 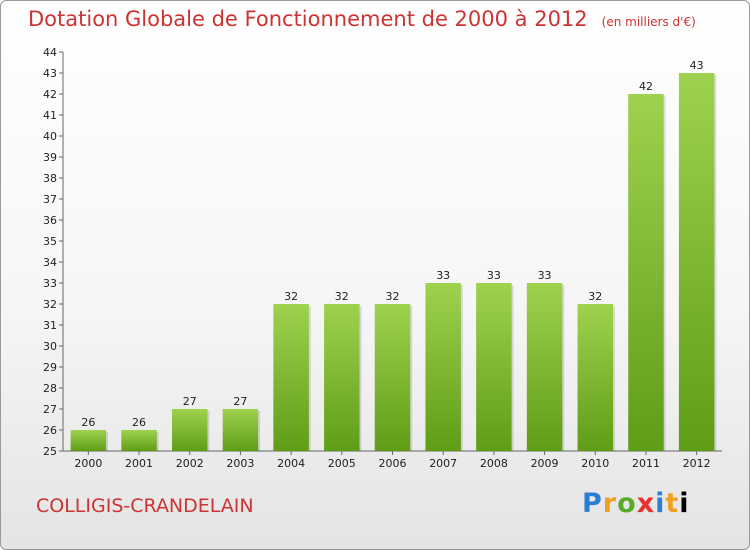 What do you see at coordinates (610, 503) in the screenshot?
I see `logo-letter: r` at bounding box center [610, 503].